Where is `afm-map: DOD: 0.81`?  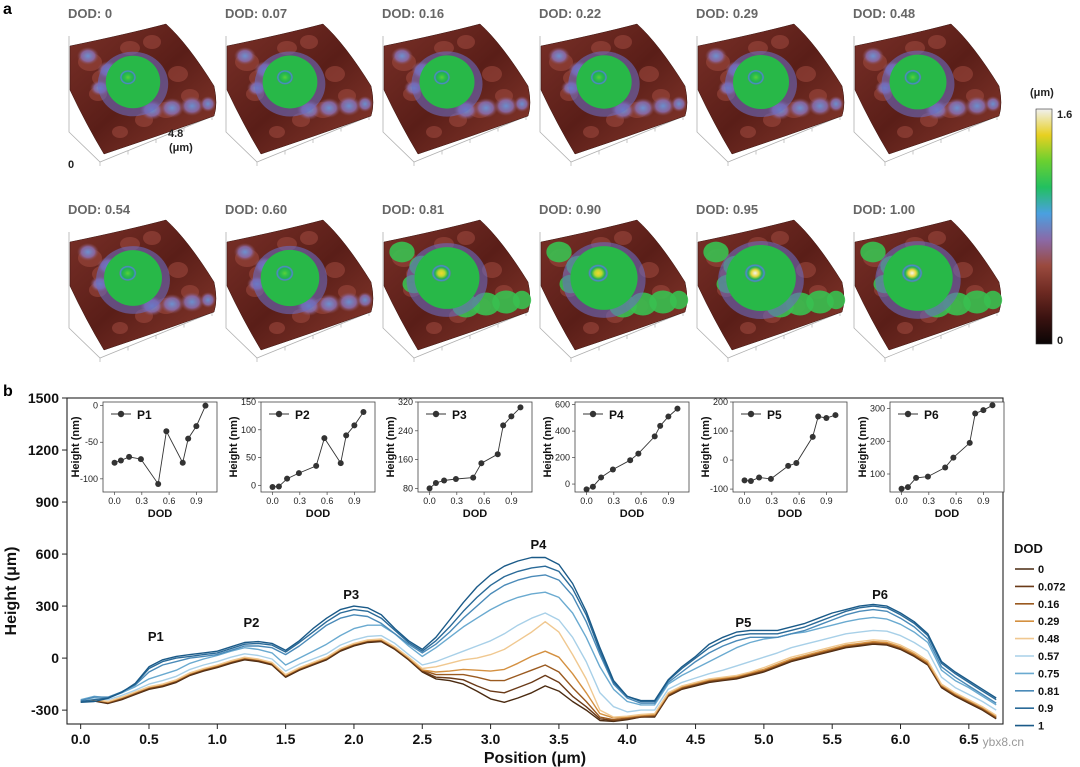
afm-map: DOD: 0.81 is located at coordinates (457, 282).